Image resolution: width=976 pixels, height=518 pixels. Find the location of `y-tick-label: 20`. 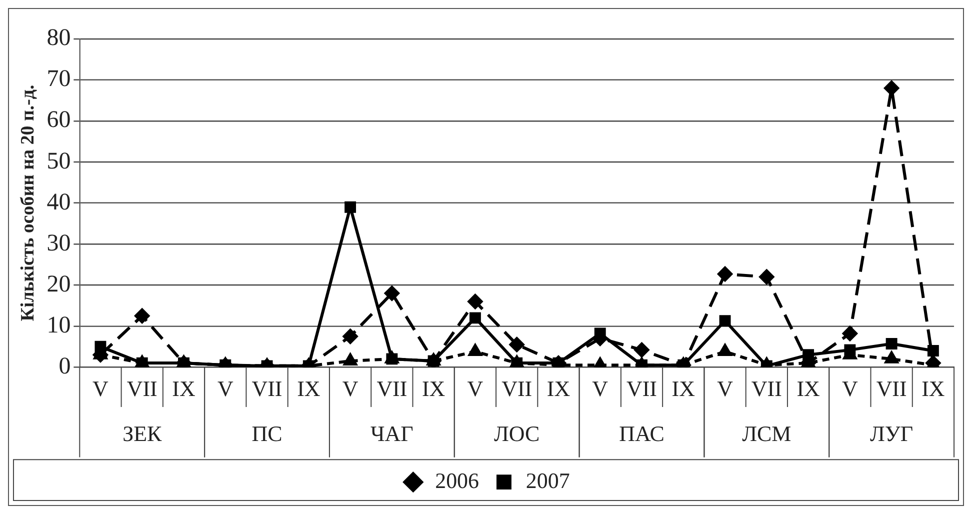

y-tick-label: 20 is located at coordinates (58, 284).